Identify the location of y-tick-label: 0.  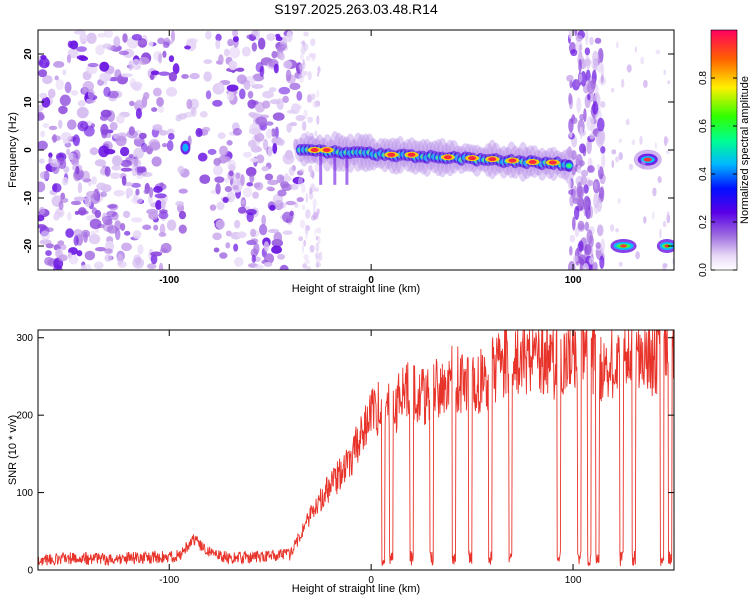
(30, 571).